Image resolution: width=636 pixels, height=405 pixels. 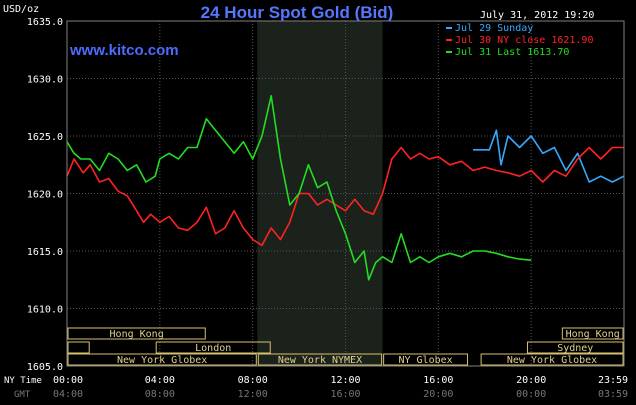 What do you see at coordinates (613, 380) in the screenshot?
I see `x-tick-label-ny: 23:59` at bounding box center [613, 380].